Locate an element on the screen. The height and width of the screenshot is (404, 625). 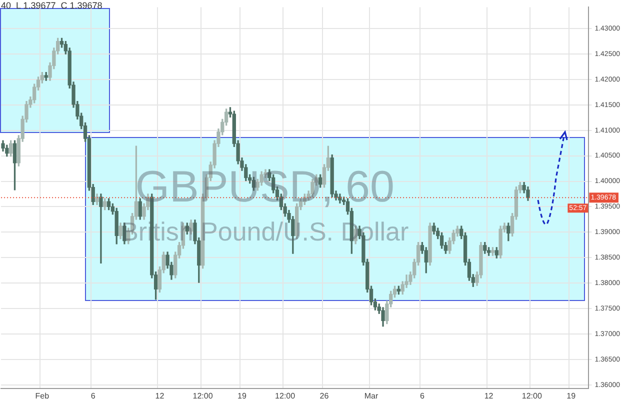
x-tick-label: Feb is located at coordinates (42, 395).